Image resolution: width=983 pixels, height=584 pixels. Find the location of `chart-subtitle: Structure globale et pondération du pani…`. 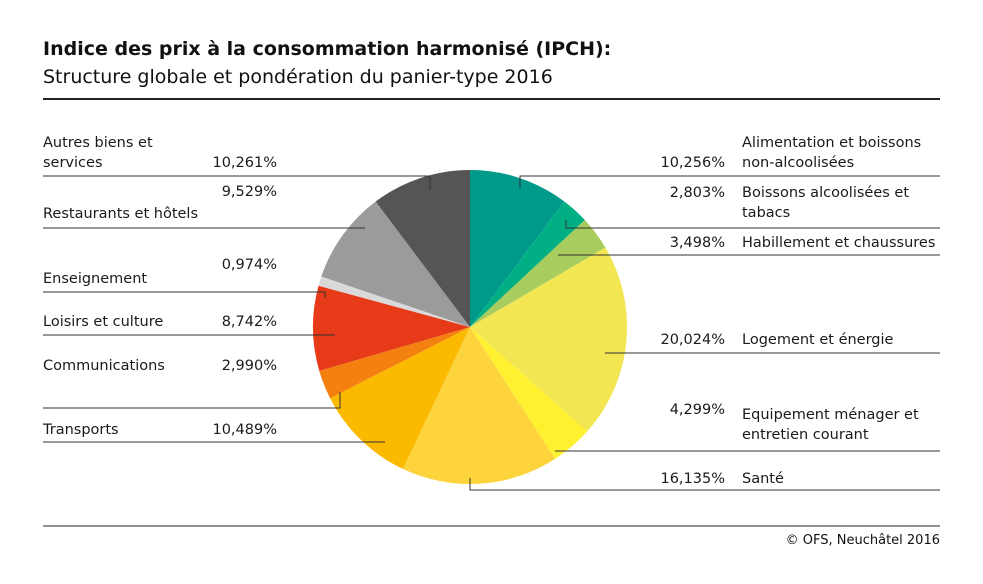

chart-subtitle: Structure globale et pondération du pani… is located at coordinates (298, 77).